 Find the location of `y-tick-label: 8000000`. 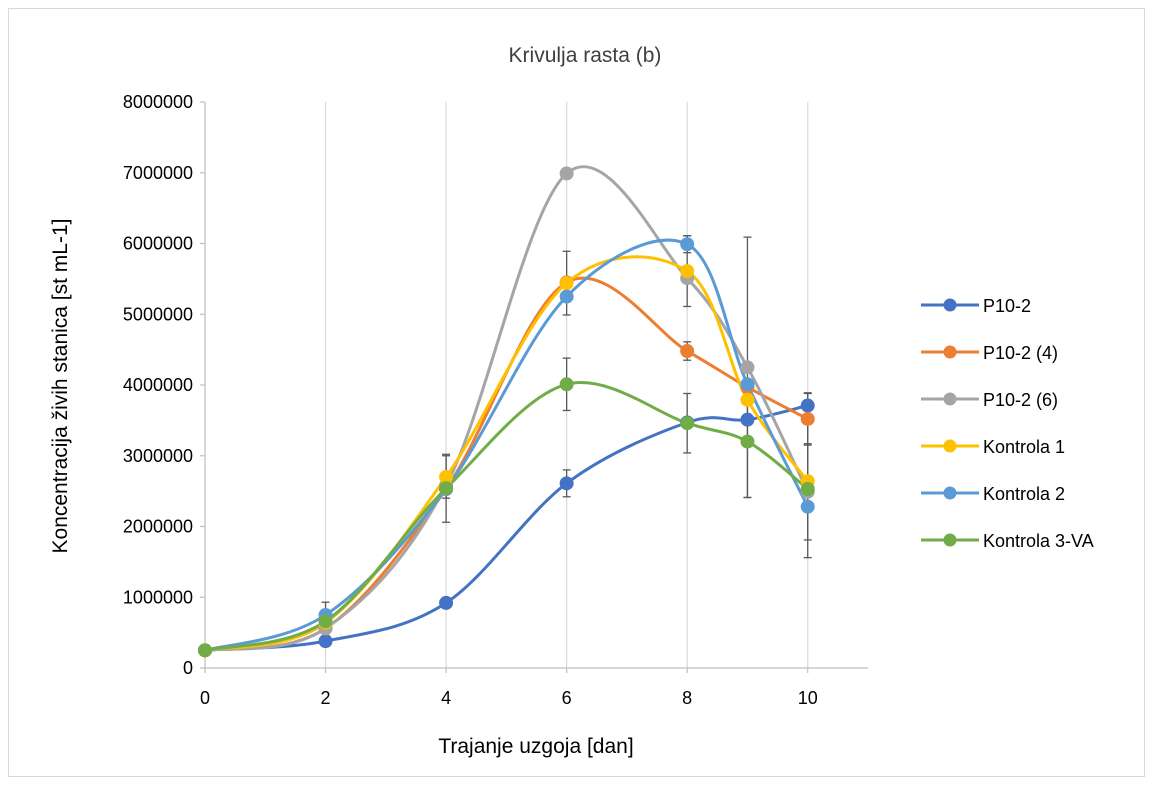

y-tick-label: 8000000 is located at coordinates (158, 102).